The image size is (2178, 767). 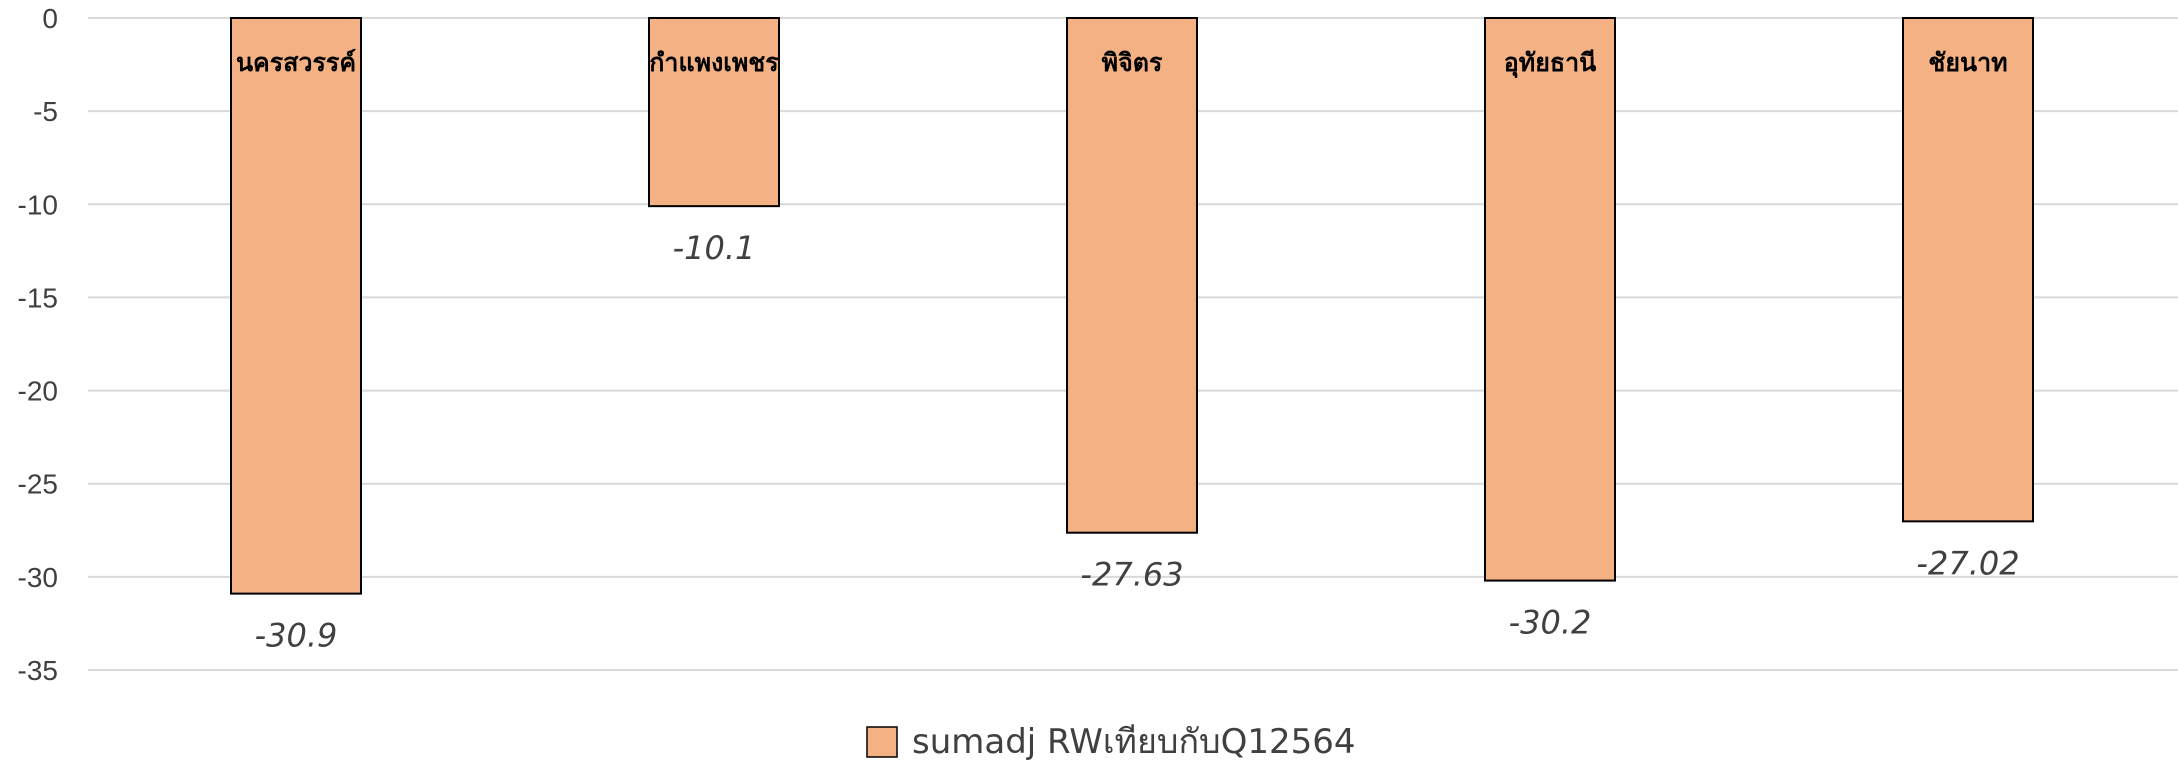 I want to click on data-label: -10.1, so click(x=714, y=248).